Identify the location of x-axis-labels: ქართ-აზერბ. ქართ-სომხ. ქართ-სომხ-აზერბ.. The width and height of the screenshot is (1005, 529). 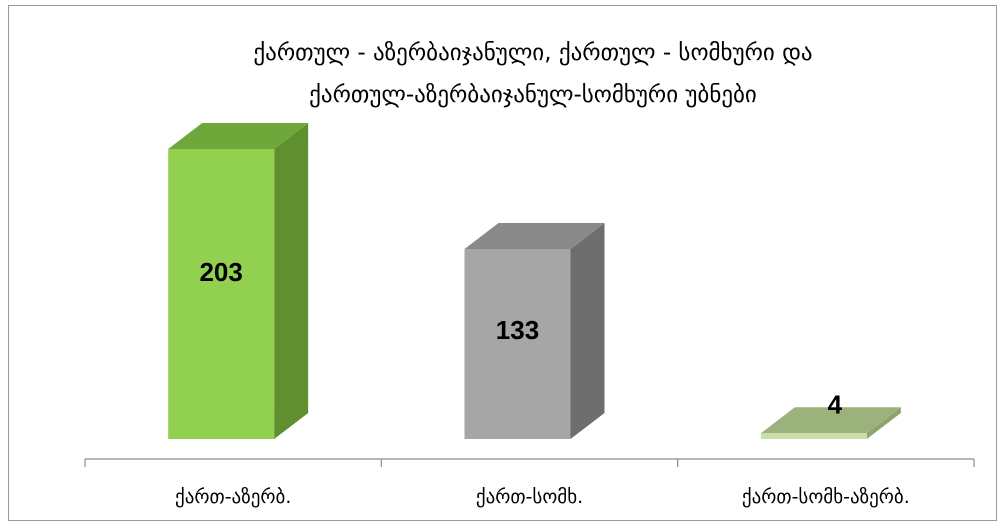
(542, 497).